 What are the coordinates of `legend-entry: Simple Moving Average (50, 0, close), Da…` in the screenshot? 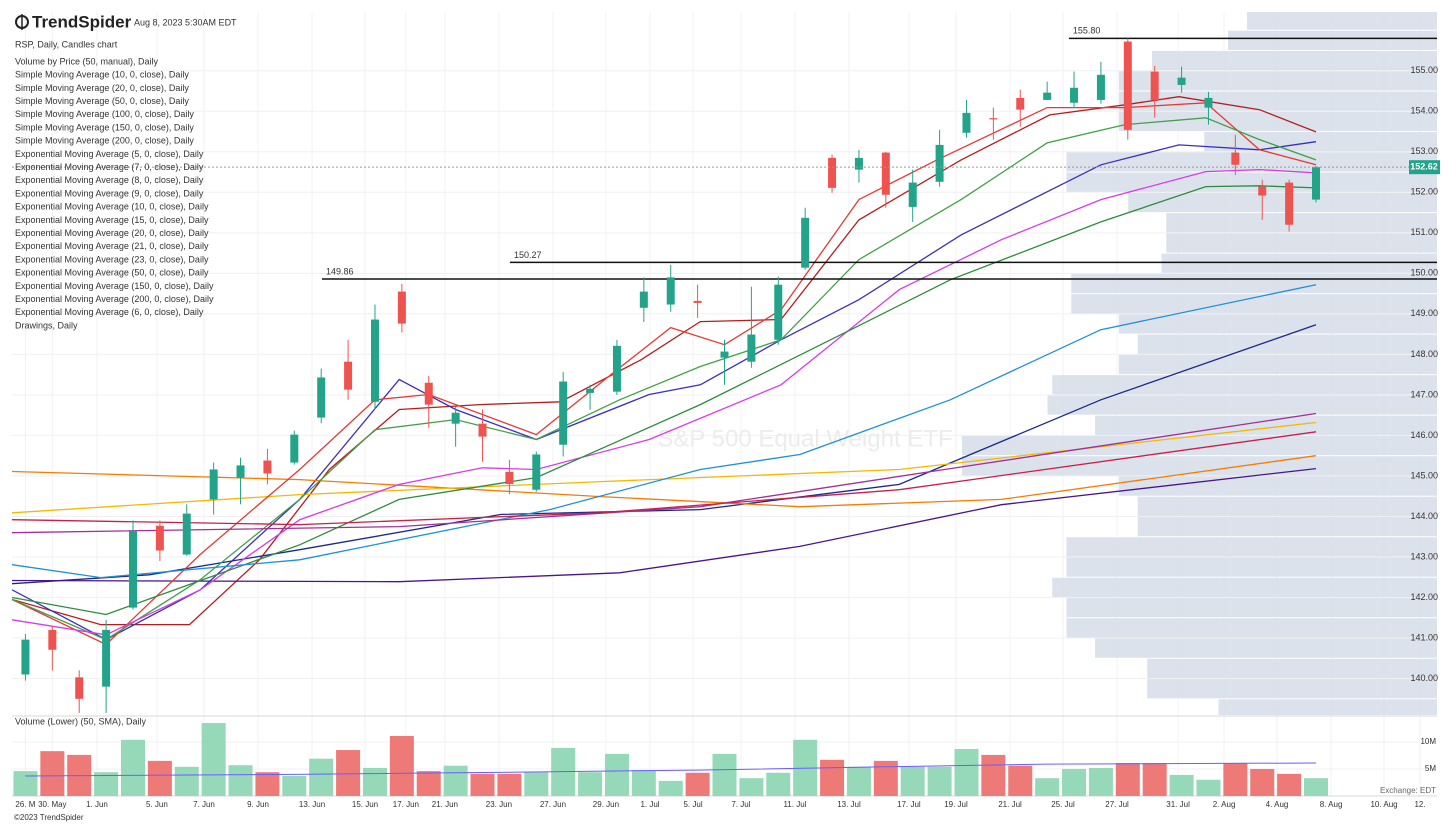 It's located at (102, 101).